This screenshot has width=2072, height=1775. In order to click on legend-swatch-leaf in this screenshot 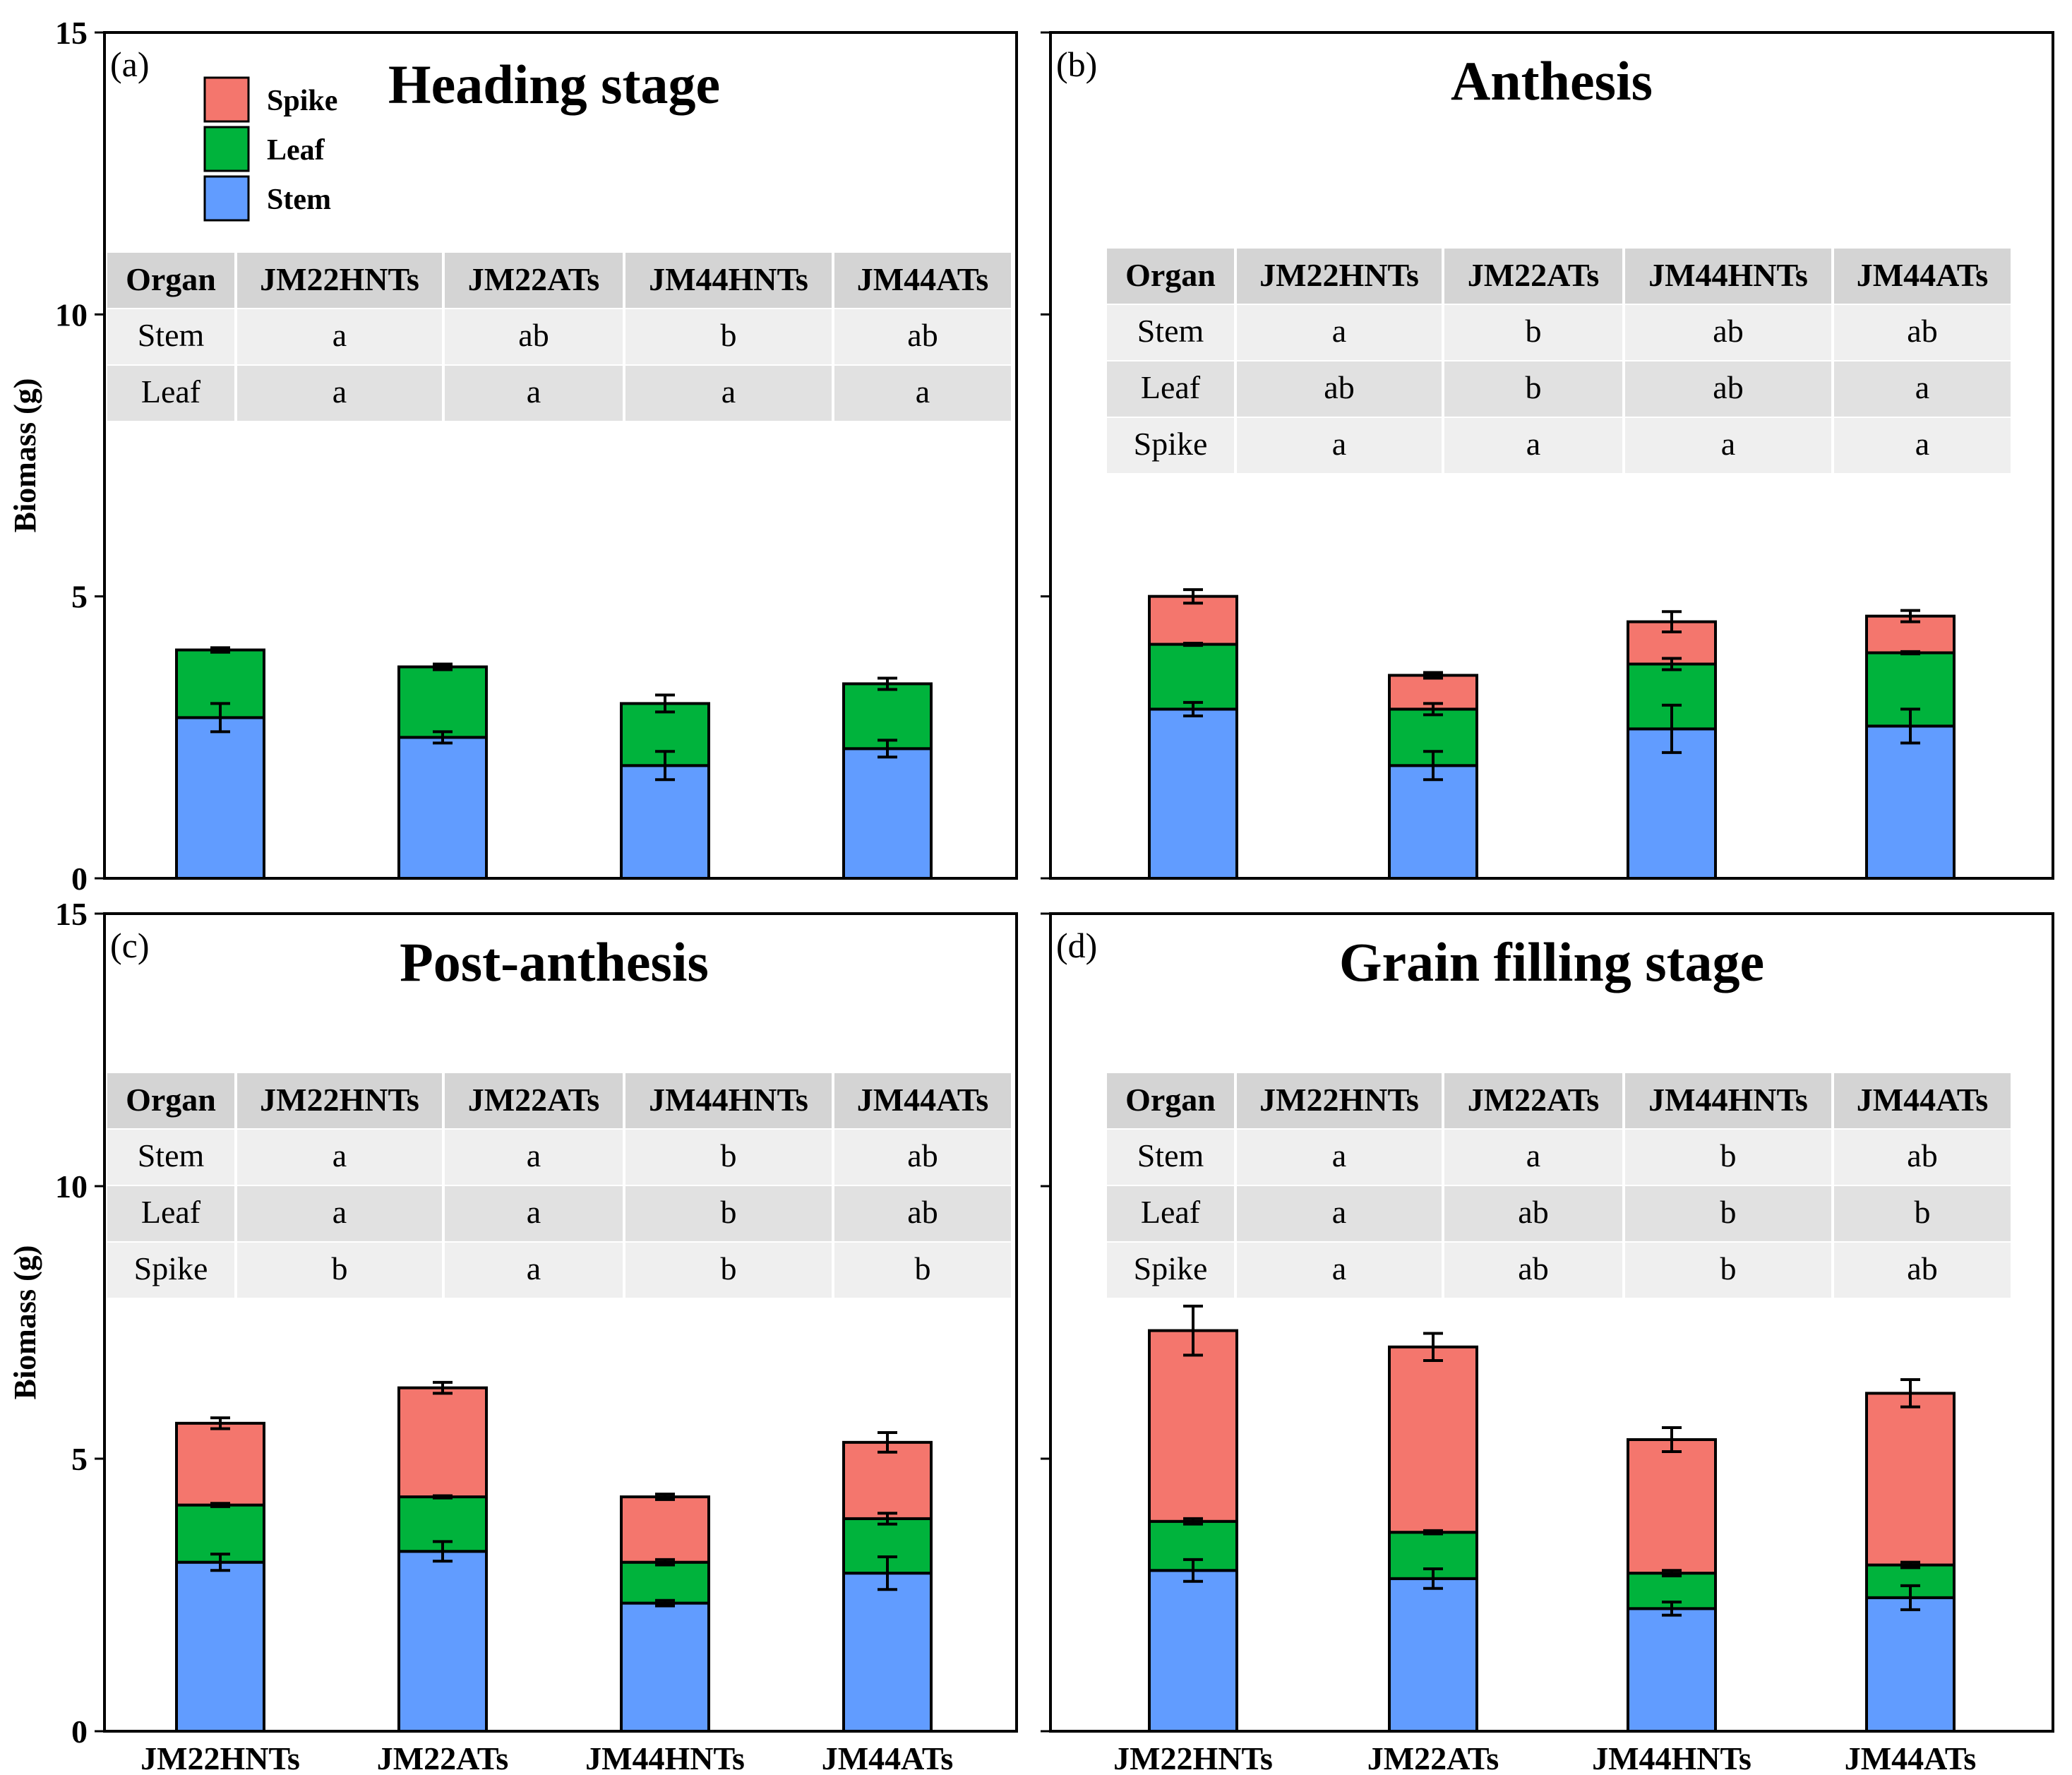, I will do `click(227, 149)`.